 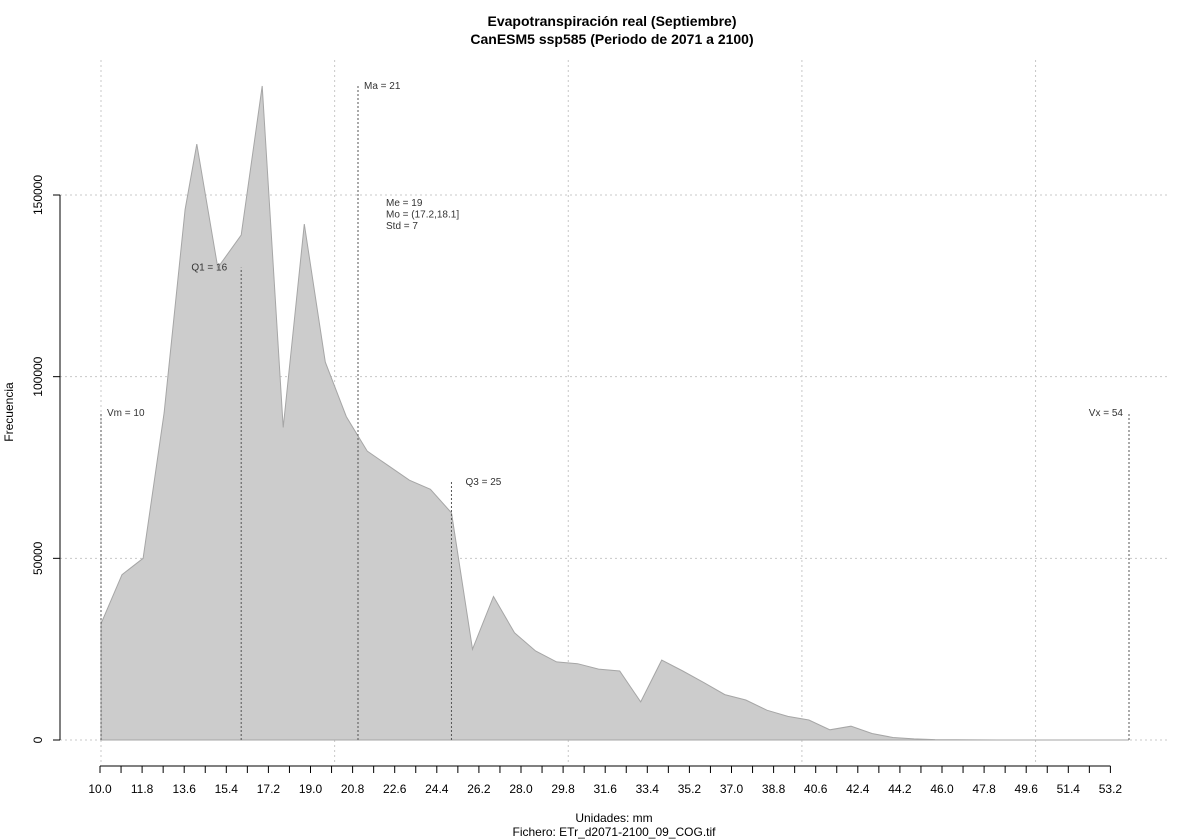 I want to click on x-tick-label: 28.0, so click(x=521, y=789).